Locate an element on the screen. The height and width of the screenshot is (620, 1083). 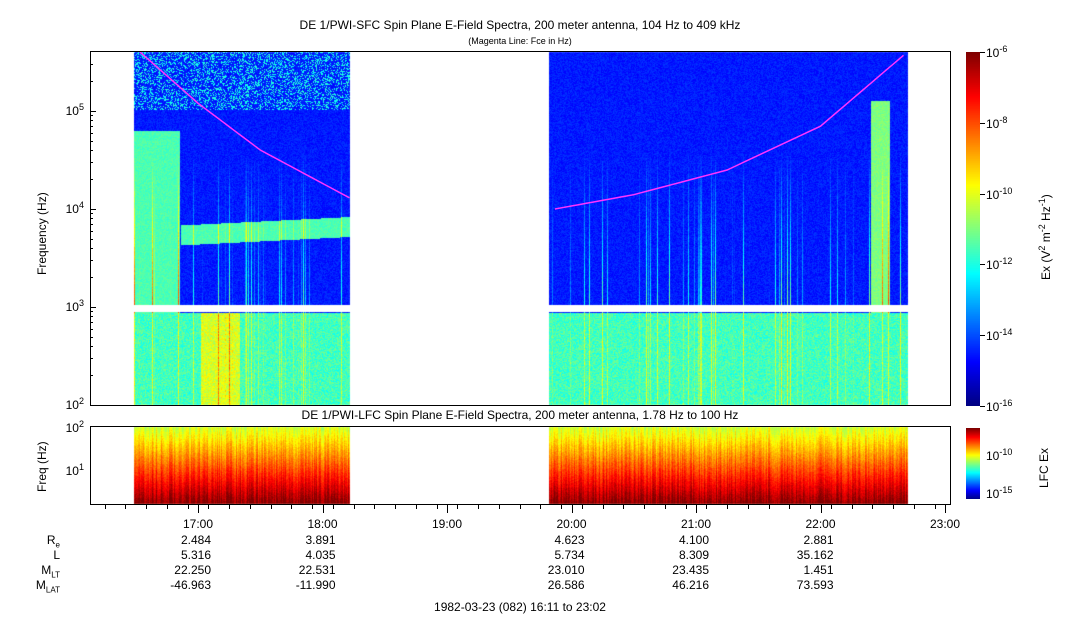
colorbar-tick-label: 10-8 is located at coordinates (997, 122).